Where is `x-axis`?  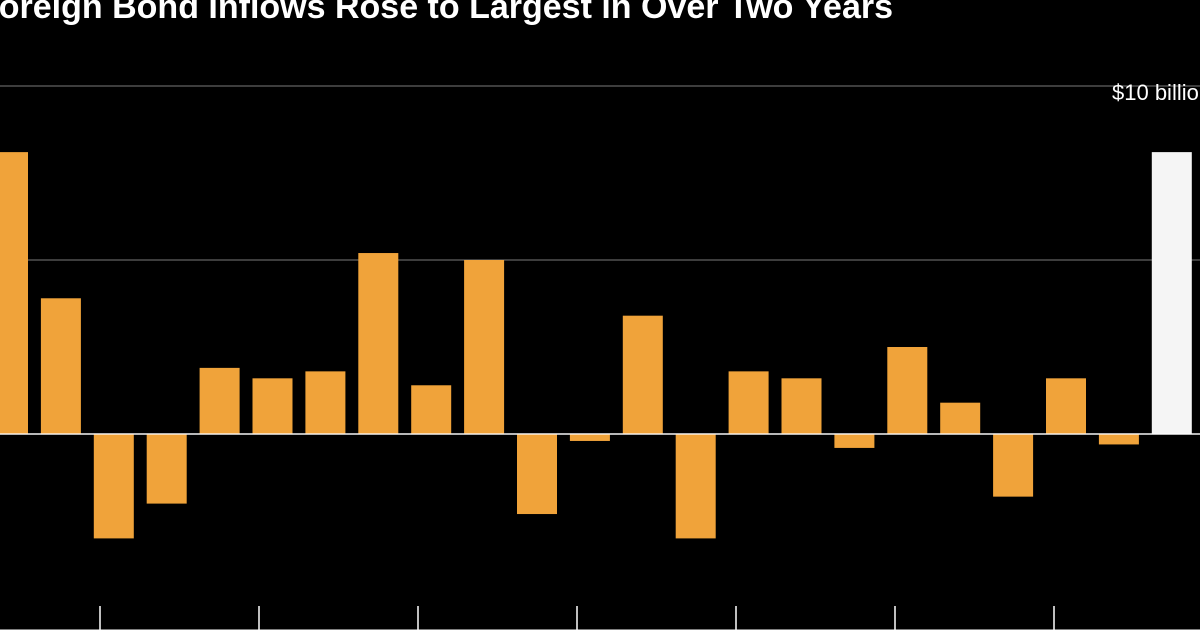 x-axis is located at coordinates (600, 618).